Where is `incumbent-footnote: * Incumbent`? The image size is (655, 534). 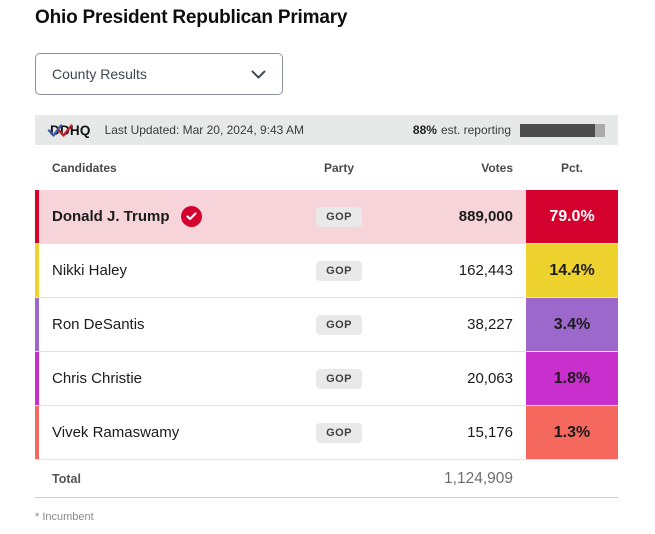
incumbent-footnote: * Incumbent is located at coordinates (64, 517).